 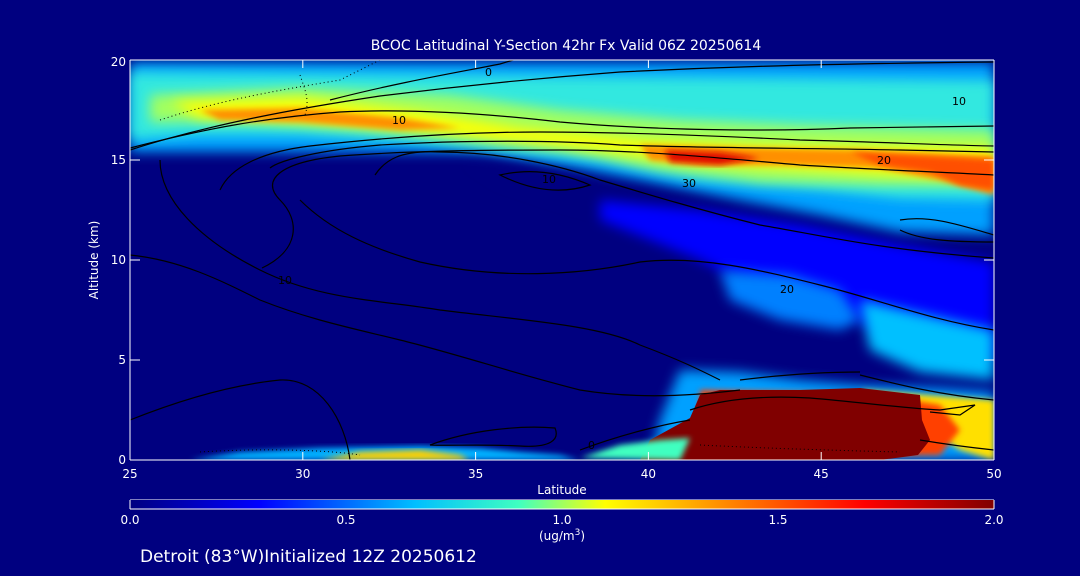 I want to click on y-tick-labels: 0 5 10 15 20, so click(x=118, y=261).